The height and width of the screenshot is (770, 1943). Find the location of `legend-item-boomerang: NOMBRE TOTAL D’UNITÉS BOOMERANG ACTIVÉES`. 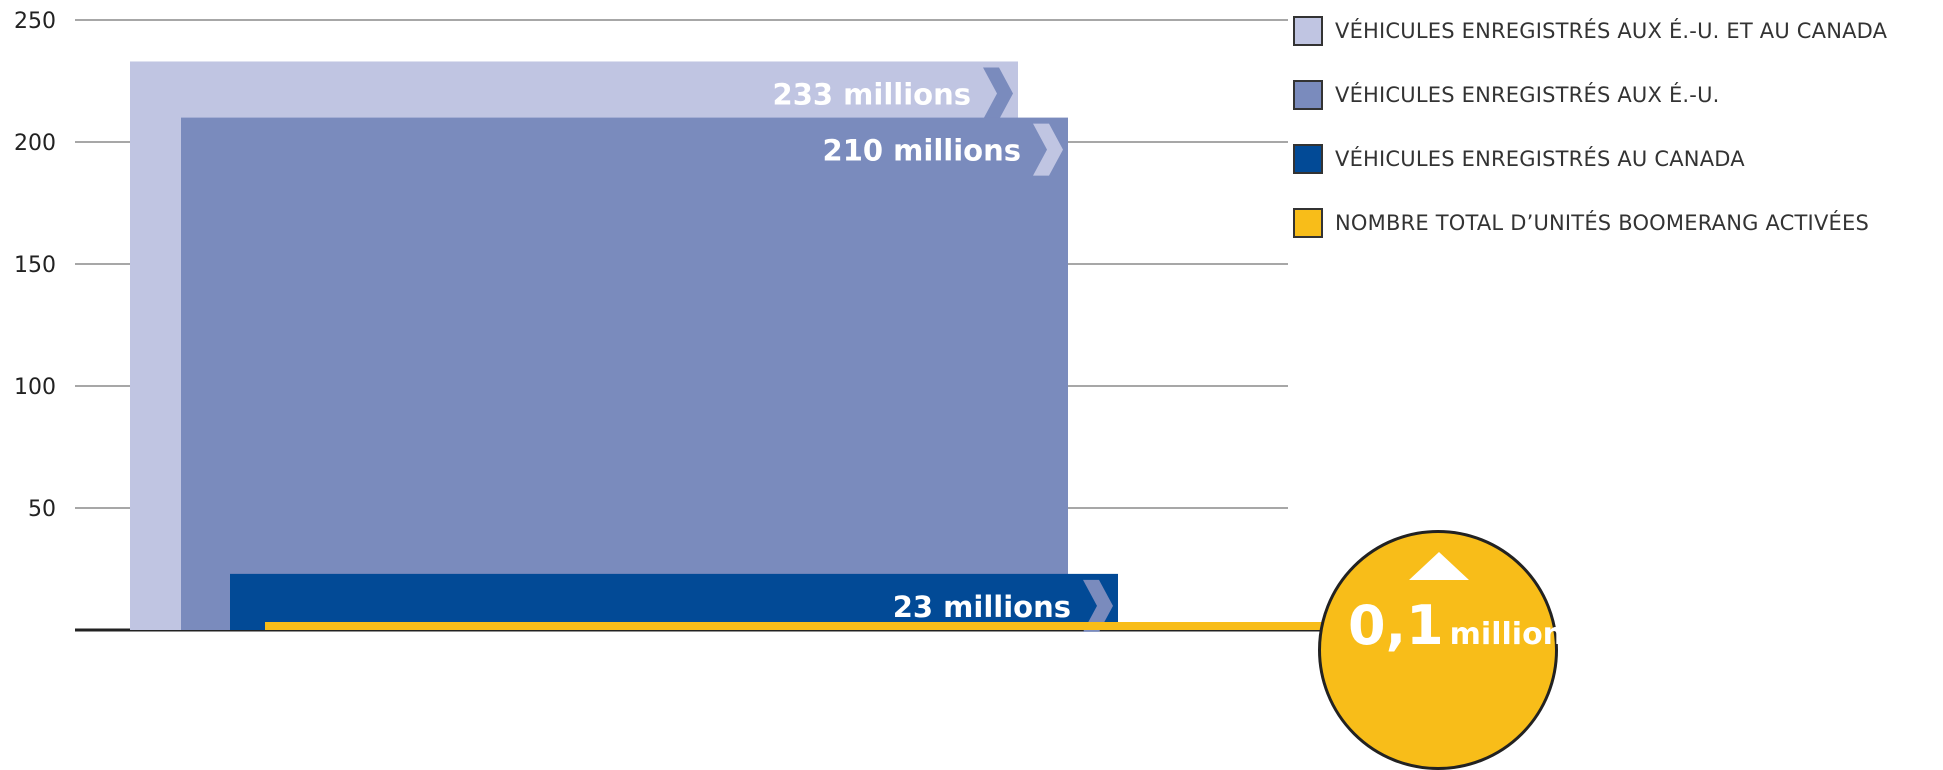

legend-item-boomerang: NOMBRE TOTAL D’UNITÉS BOOMERANG ACTIVÉES is located at coordinates (1590, 223).